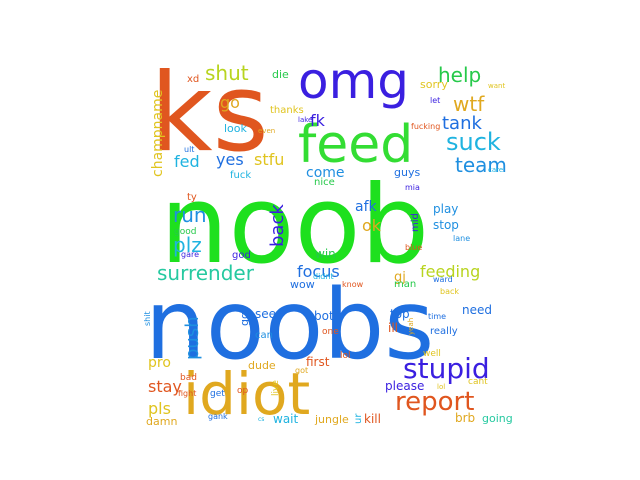  What do you see at coordinates (434, 84) in the screenshot?
I see `word-sorry: sorry` at bounding box center [434, 84].